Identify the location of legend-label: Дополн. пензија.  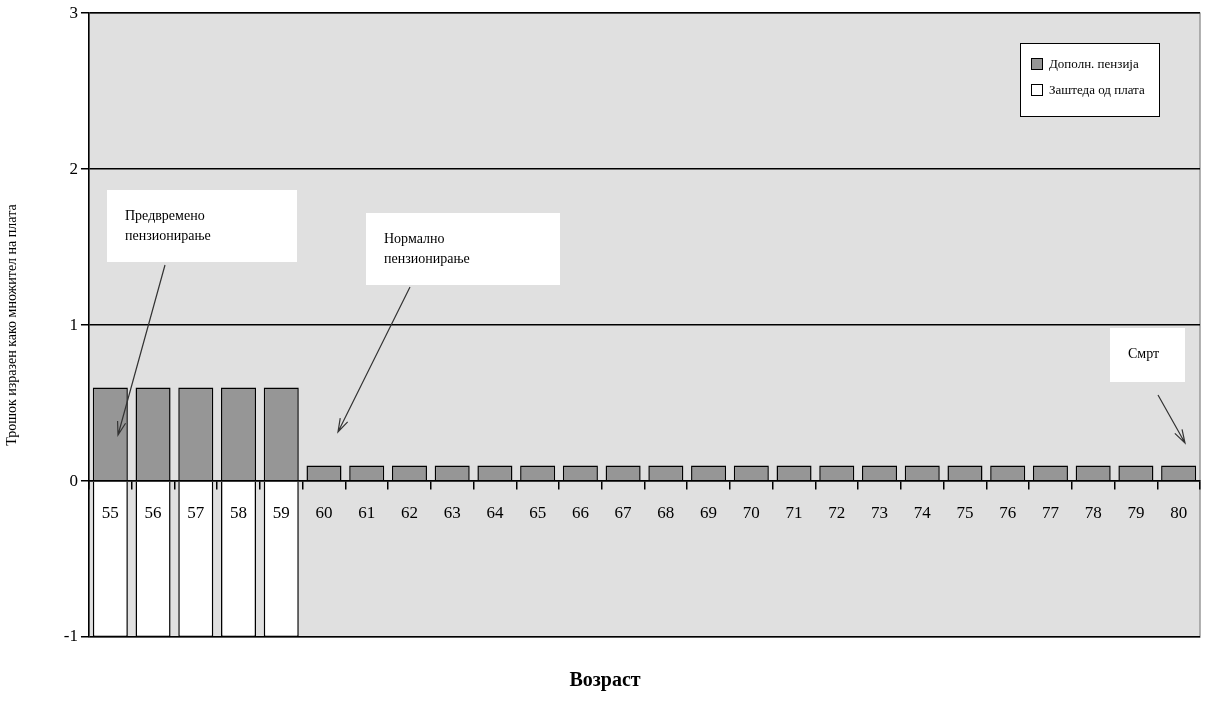
(1094, 64).